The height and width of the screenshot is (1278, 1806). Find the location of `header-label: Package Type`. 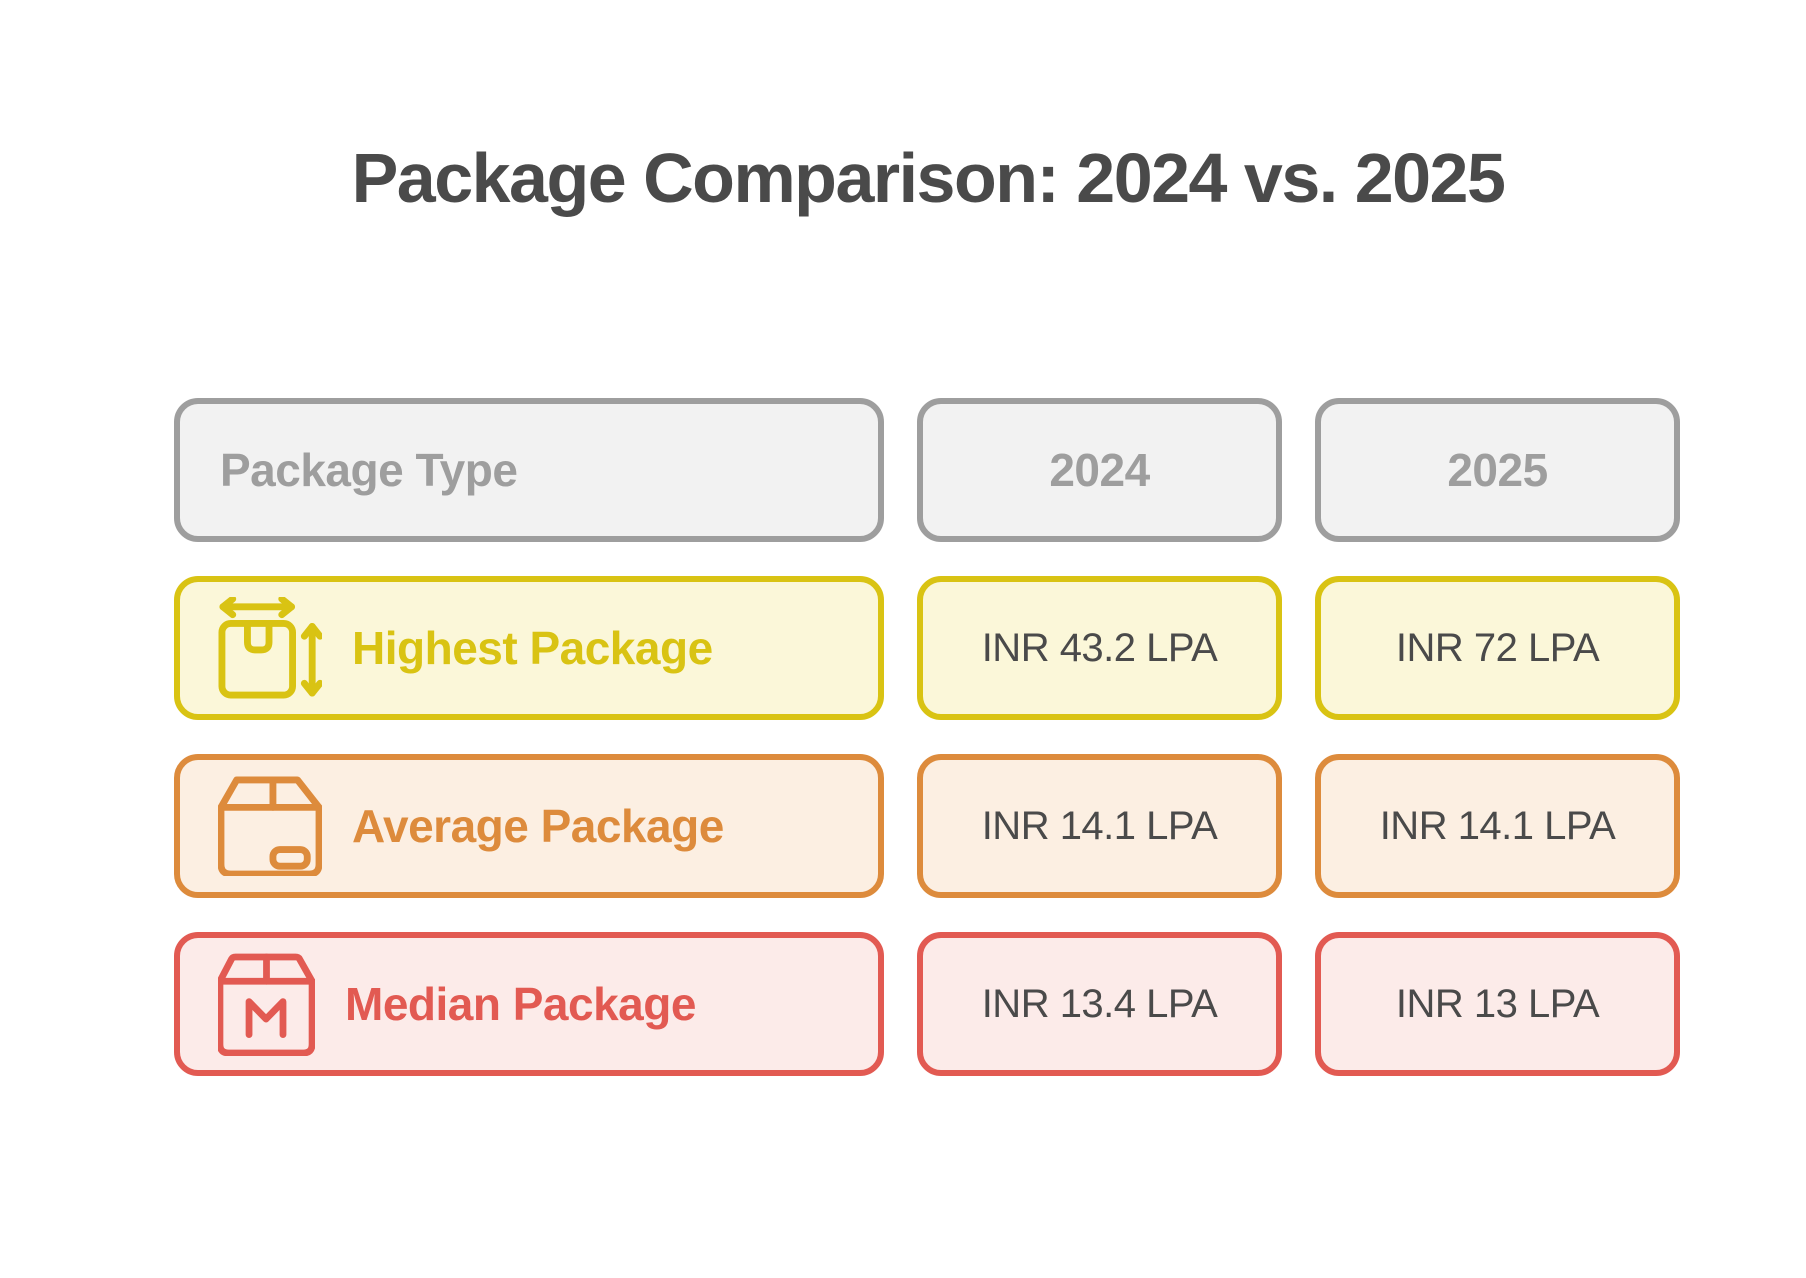

header-label: Package Type is located at coordinates (369, 470).